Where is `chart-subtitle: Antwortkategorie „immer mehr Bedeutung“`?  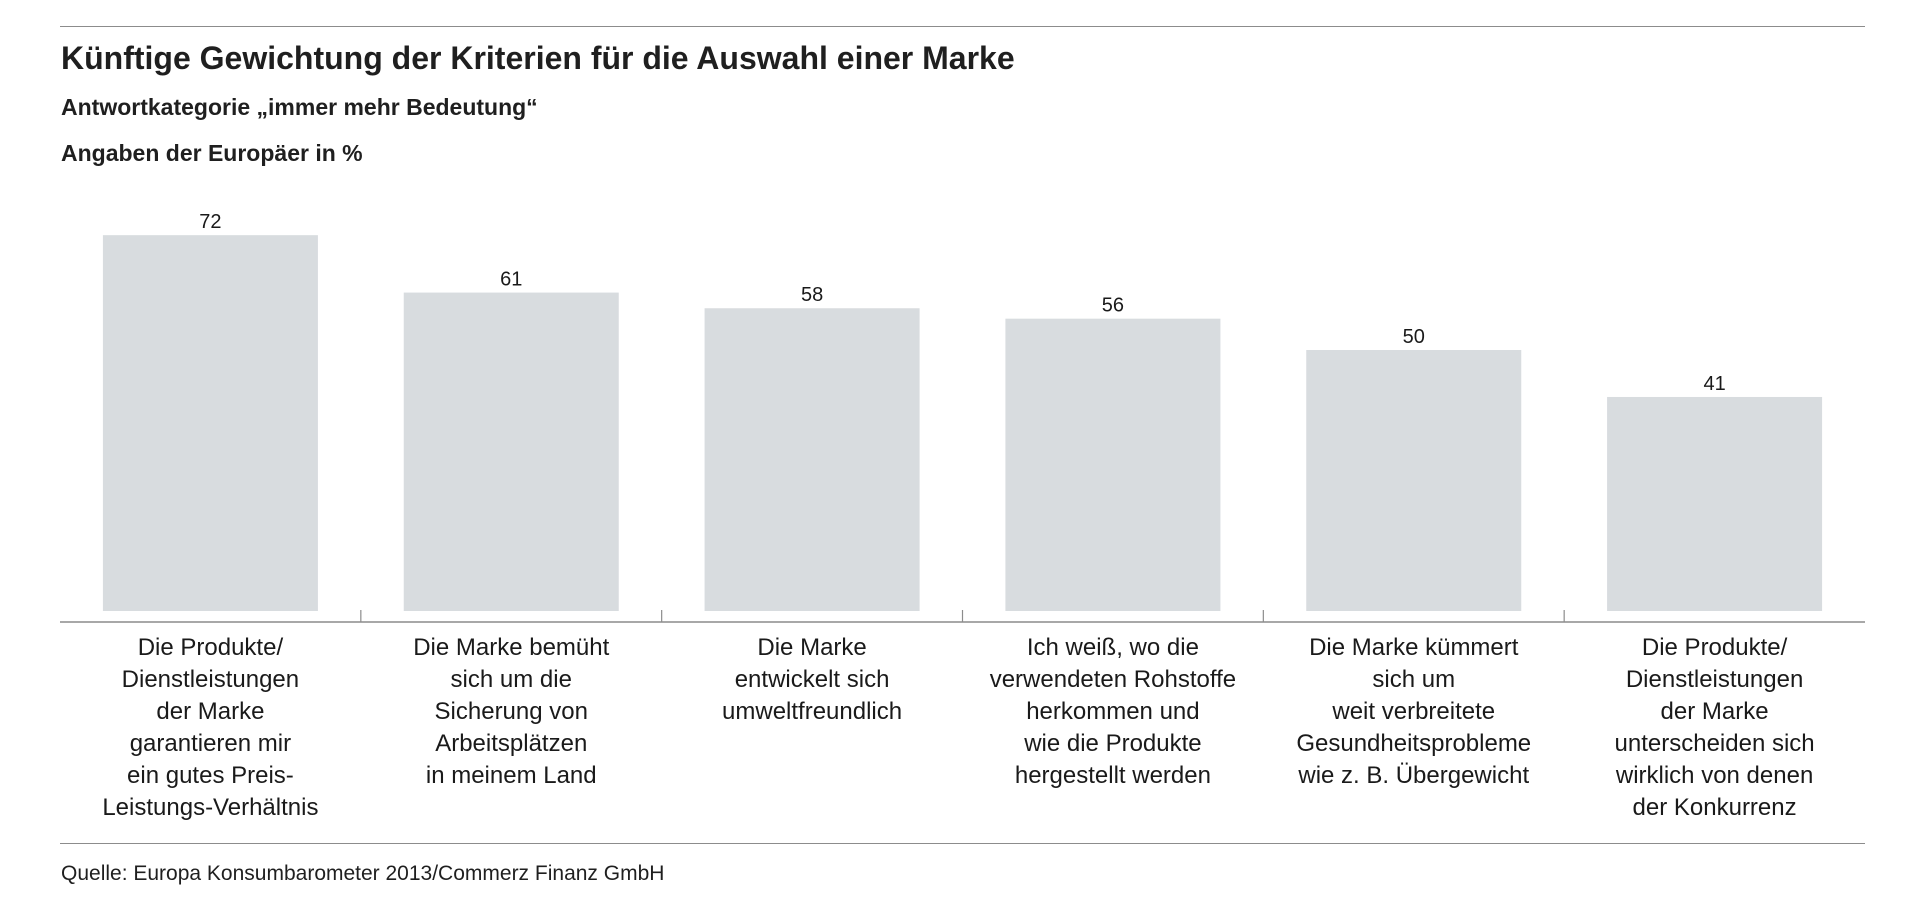
chart-subtitle: Antwortkategorie „immer mehr Bedeutung“ is located at coordinates (299, 107).